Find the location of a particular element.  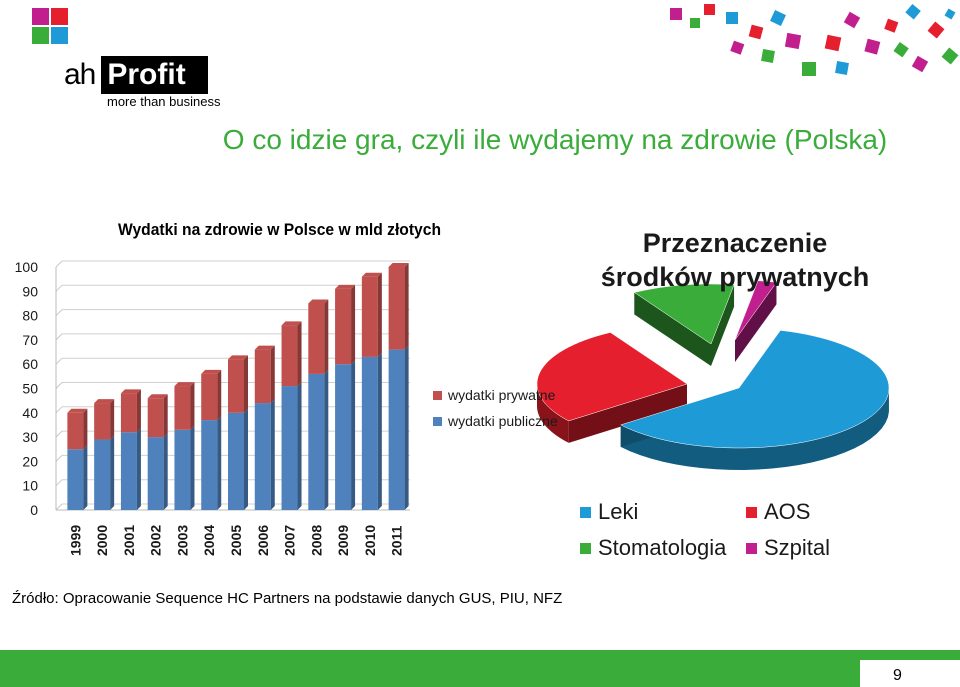

bar-private-2006 is located at coordinates (262, 376).